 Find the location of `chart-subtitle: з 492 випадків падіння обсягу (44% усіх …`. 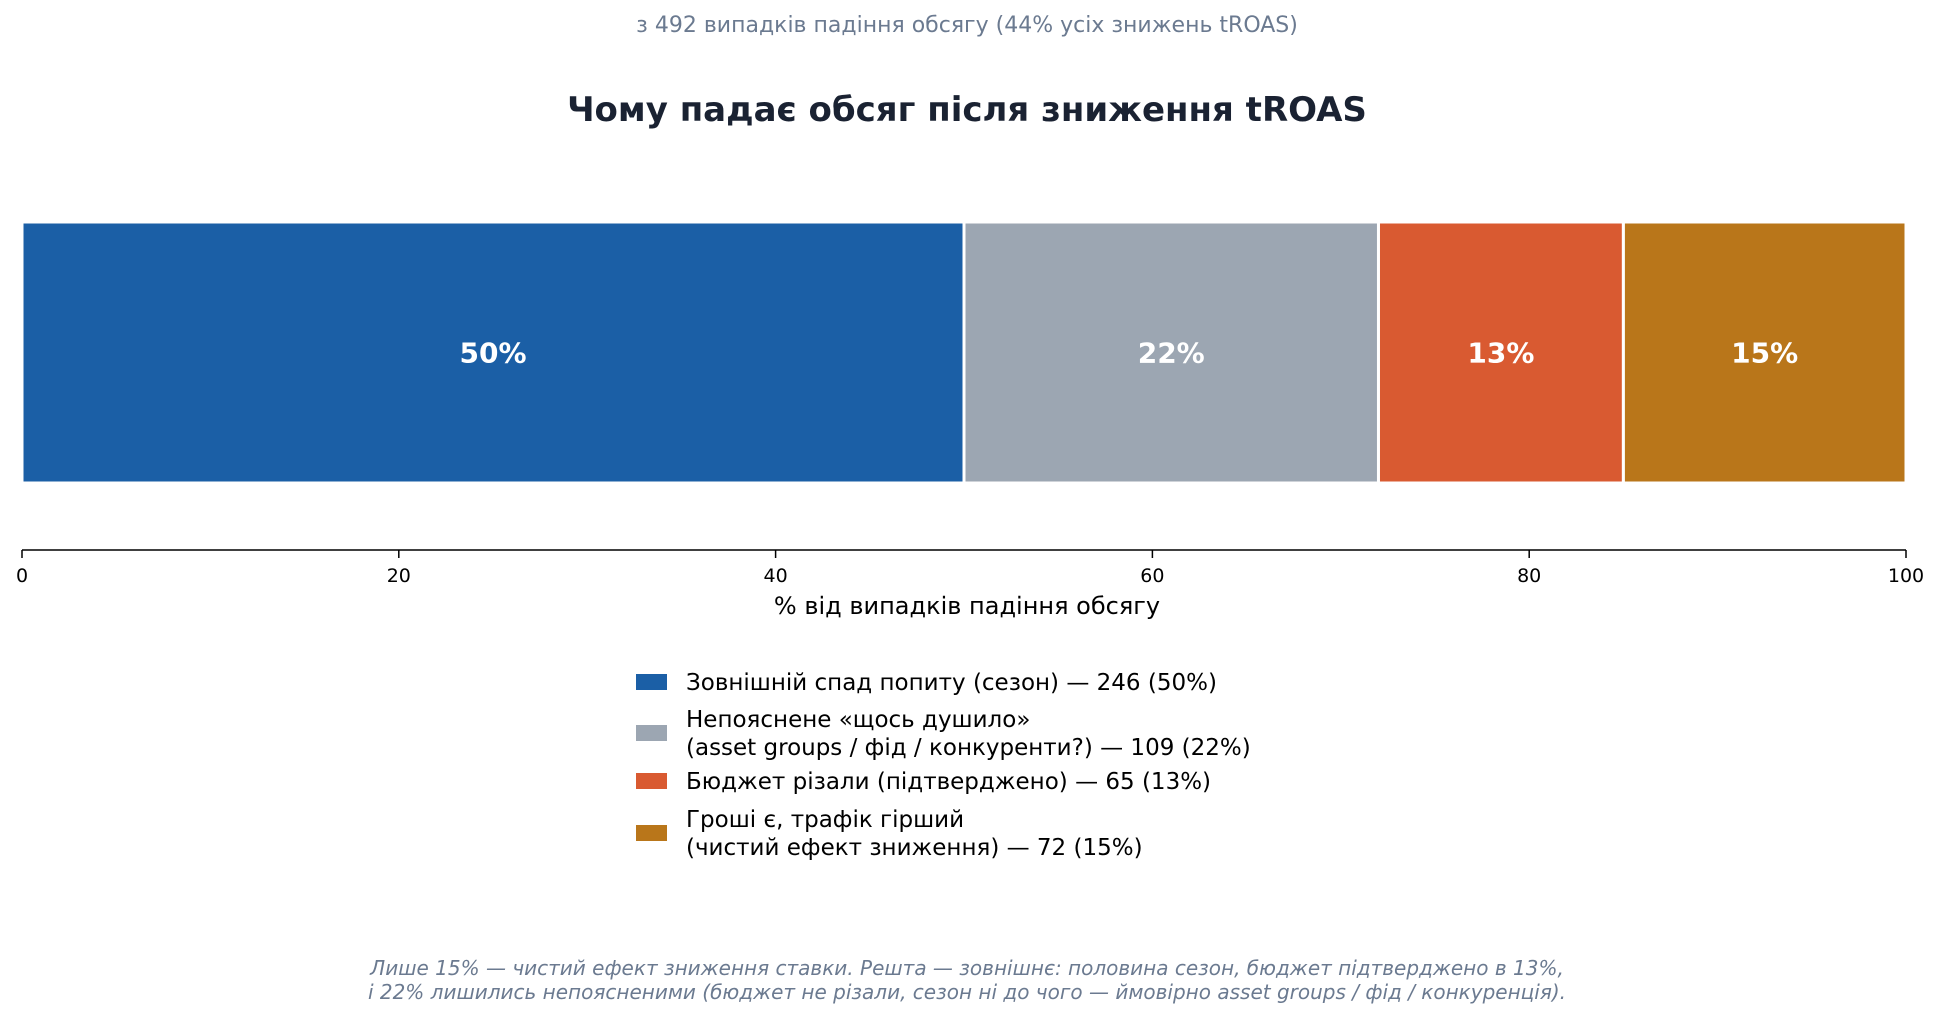

chart-subtitle: з 492 випадків падіння обсягу (44% усіх … is located at coordinates (967, 25).